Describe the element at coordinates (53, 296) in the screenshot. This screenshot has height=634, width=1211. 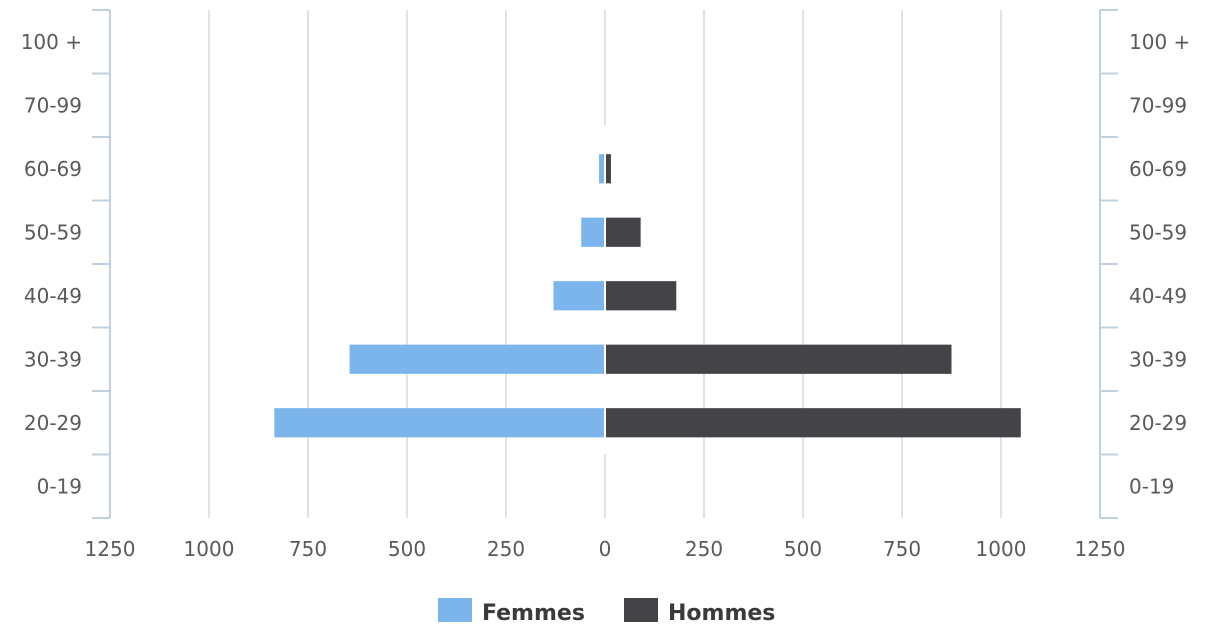
I see `y-tick-label-left: 40-49` at that location.